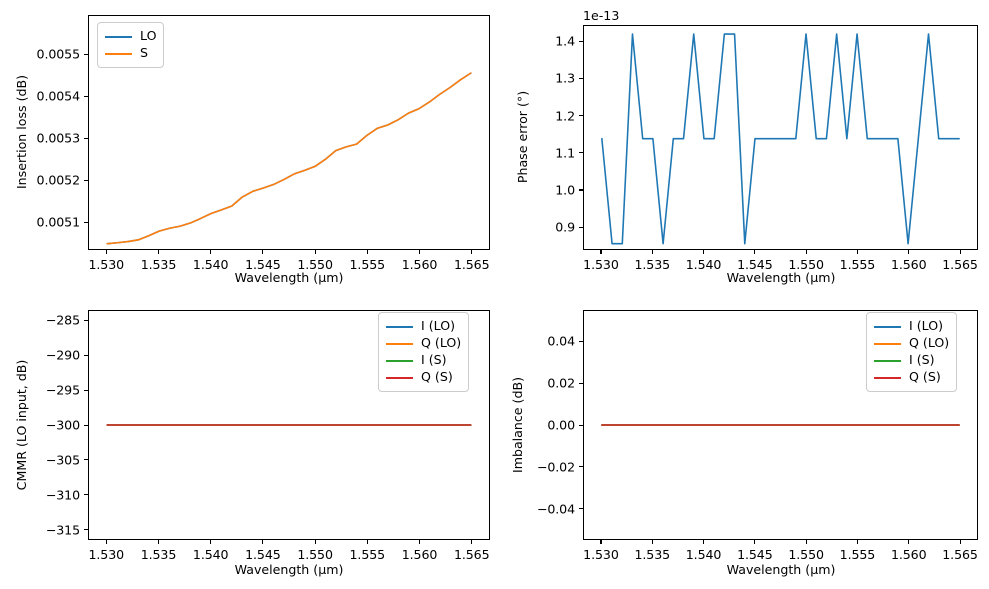 The height and width of the screenshot is (589, 989). What do you see at coordinates (58, 96) in the screenshot?
I see `y-tick-label: 0.0054` at bounding box center [58, 96].